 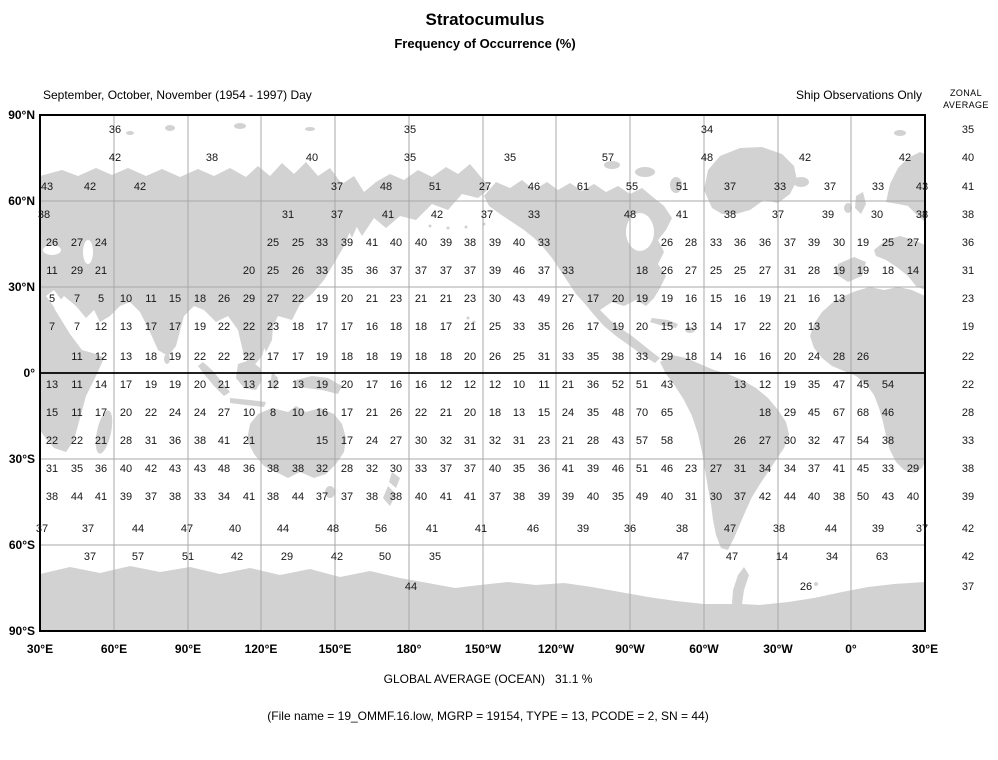 I want to click on grid-value: 46, so click(x=534, y=187).